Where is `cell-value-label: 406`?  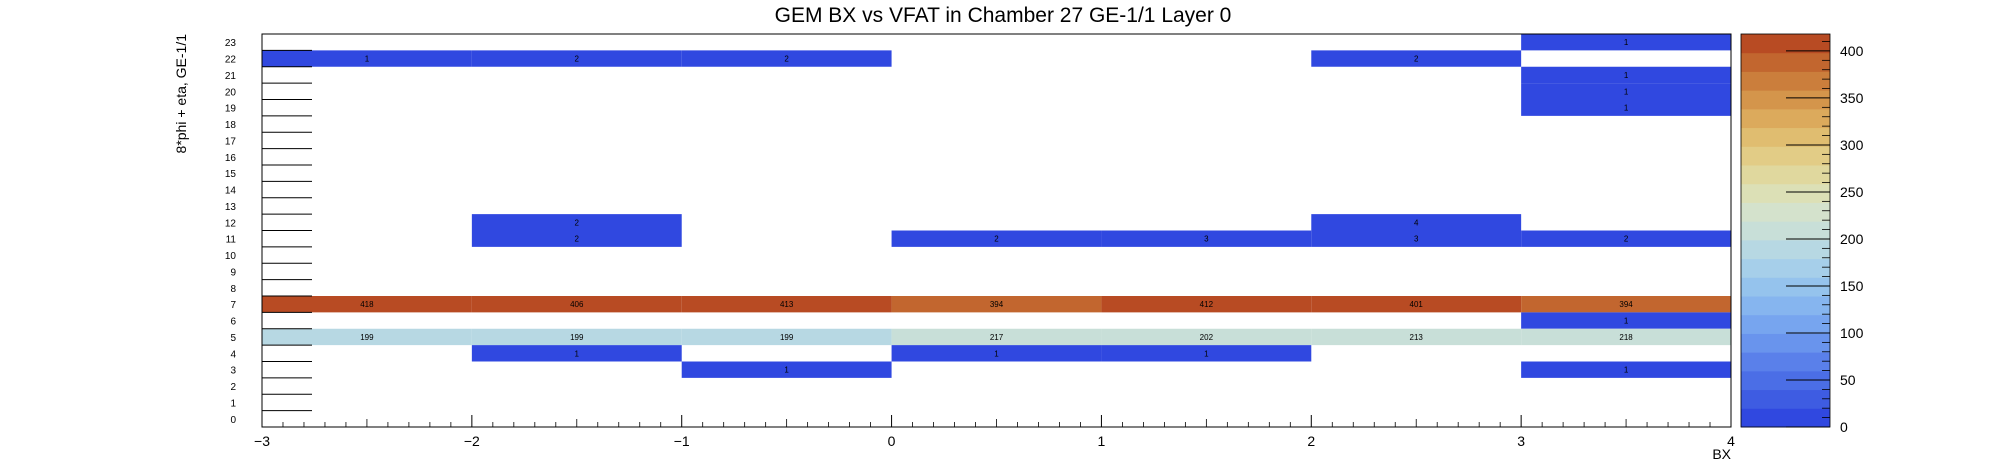
cell-value-label: 406 is located at coordinates (577, 304).